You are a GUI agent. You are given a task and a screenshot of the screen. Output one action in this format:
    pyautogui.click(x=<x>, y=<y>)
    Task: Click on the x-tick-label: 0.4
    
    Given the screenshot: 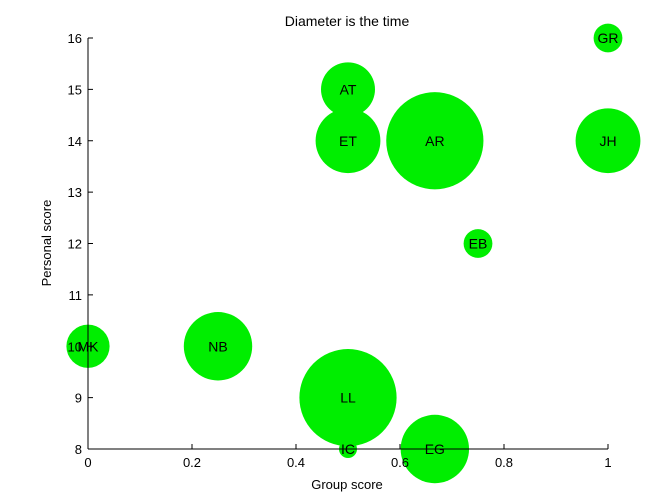 What is the action you would take?
    pyautogui.click(x=296, y=462)
    